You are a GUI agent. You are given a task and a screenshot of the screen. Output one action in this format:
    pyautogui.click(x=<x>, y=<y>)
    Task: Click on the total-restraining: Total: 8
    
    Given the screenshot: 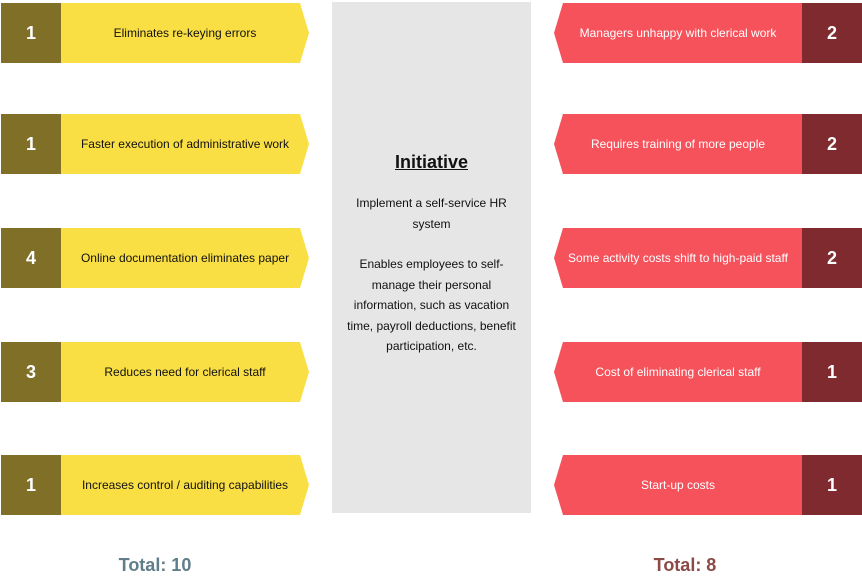 What is the action you would take?
    pyautogui.click(x=685, y=565)
    